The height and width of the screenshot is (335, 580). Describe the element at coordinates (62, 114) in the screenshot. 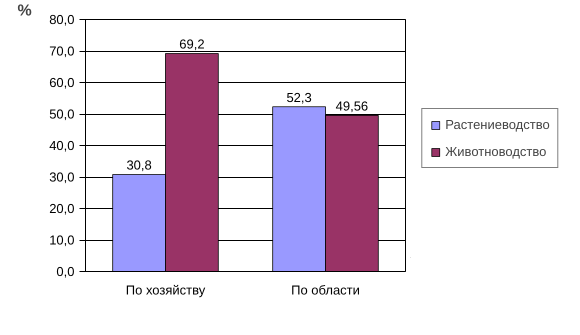

I see `y-tick-label: 50,0` at that location.